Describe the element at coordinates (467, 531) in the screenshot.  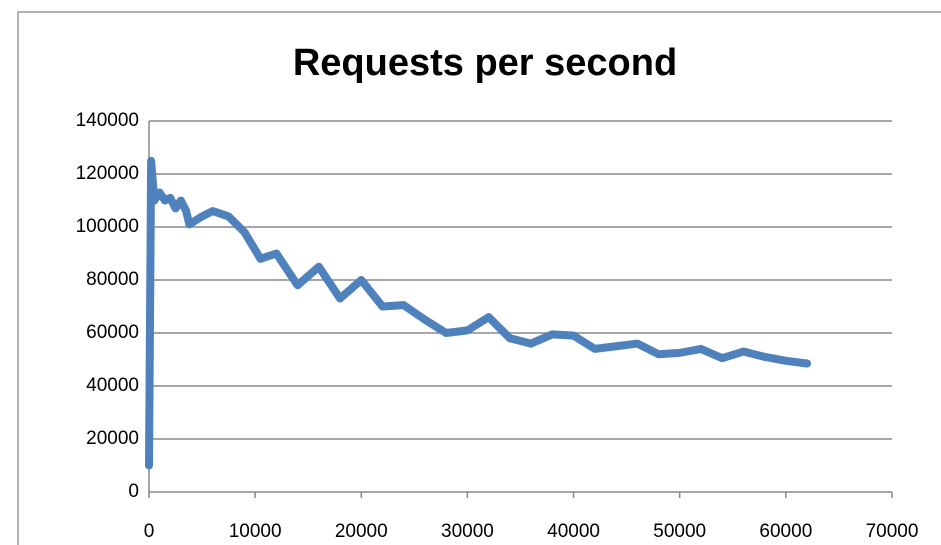
I see `x-tick-label: 30000` at that location.